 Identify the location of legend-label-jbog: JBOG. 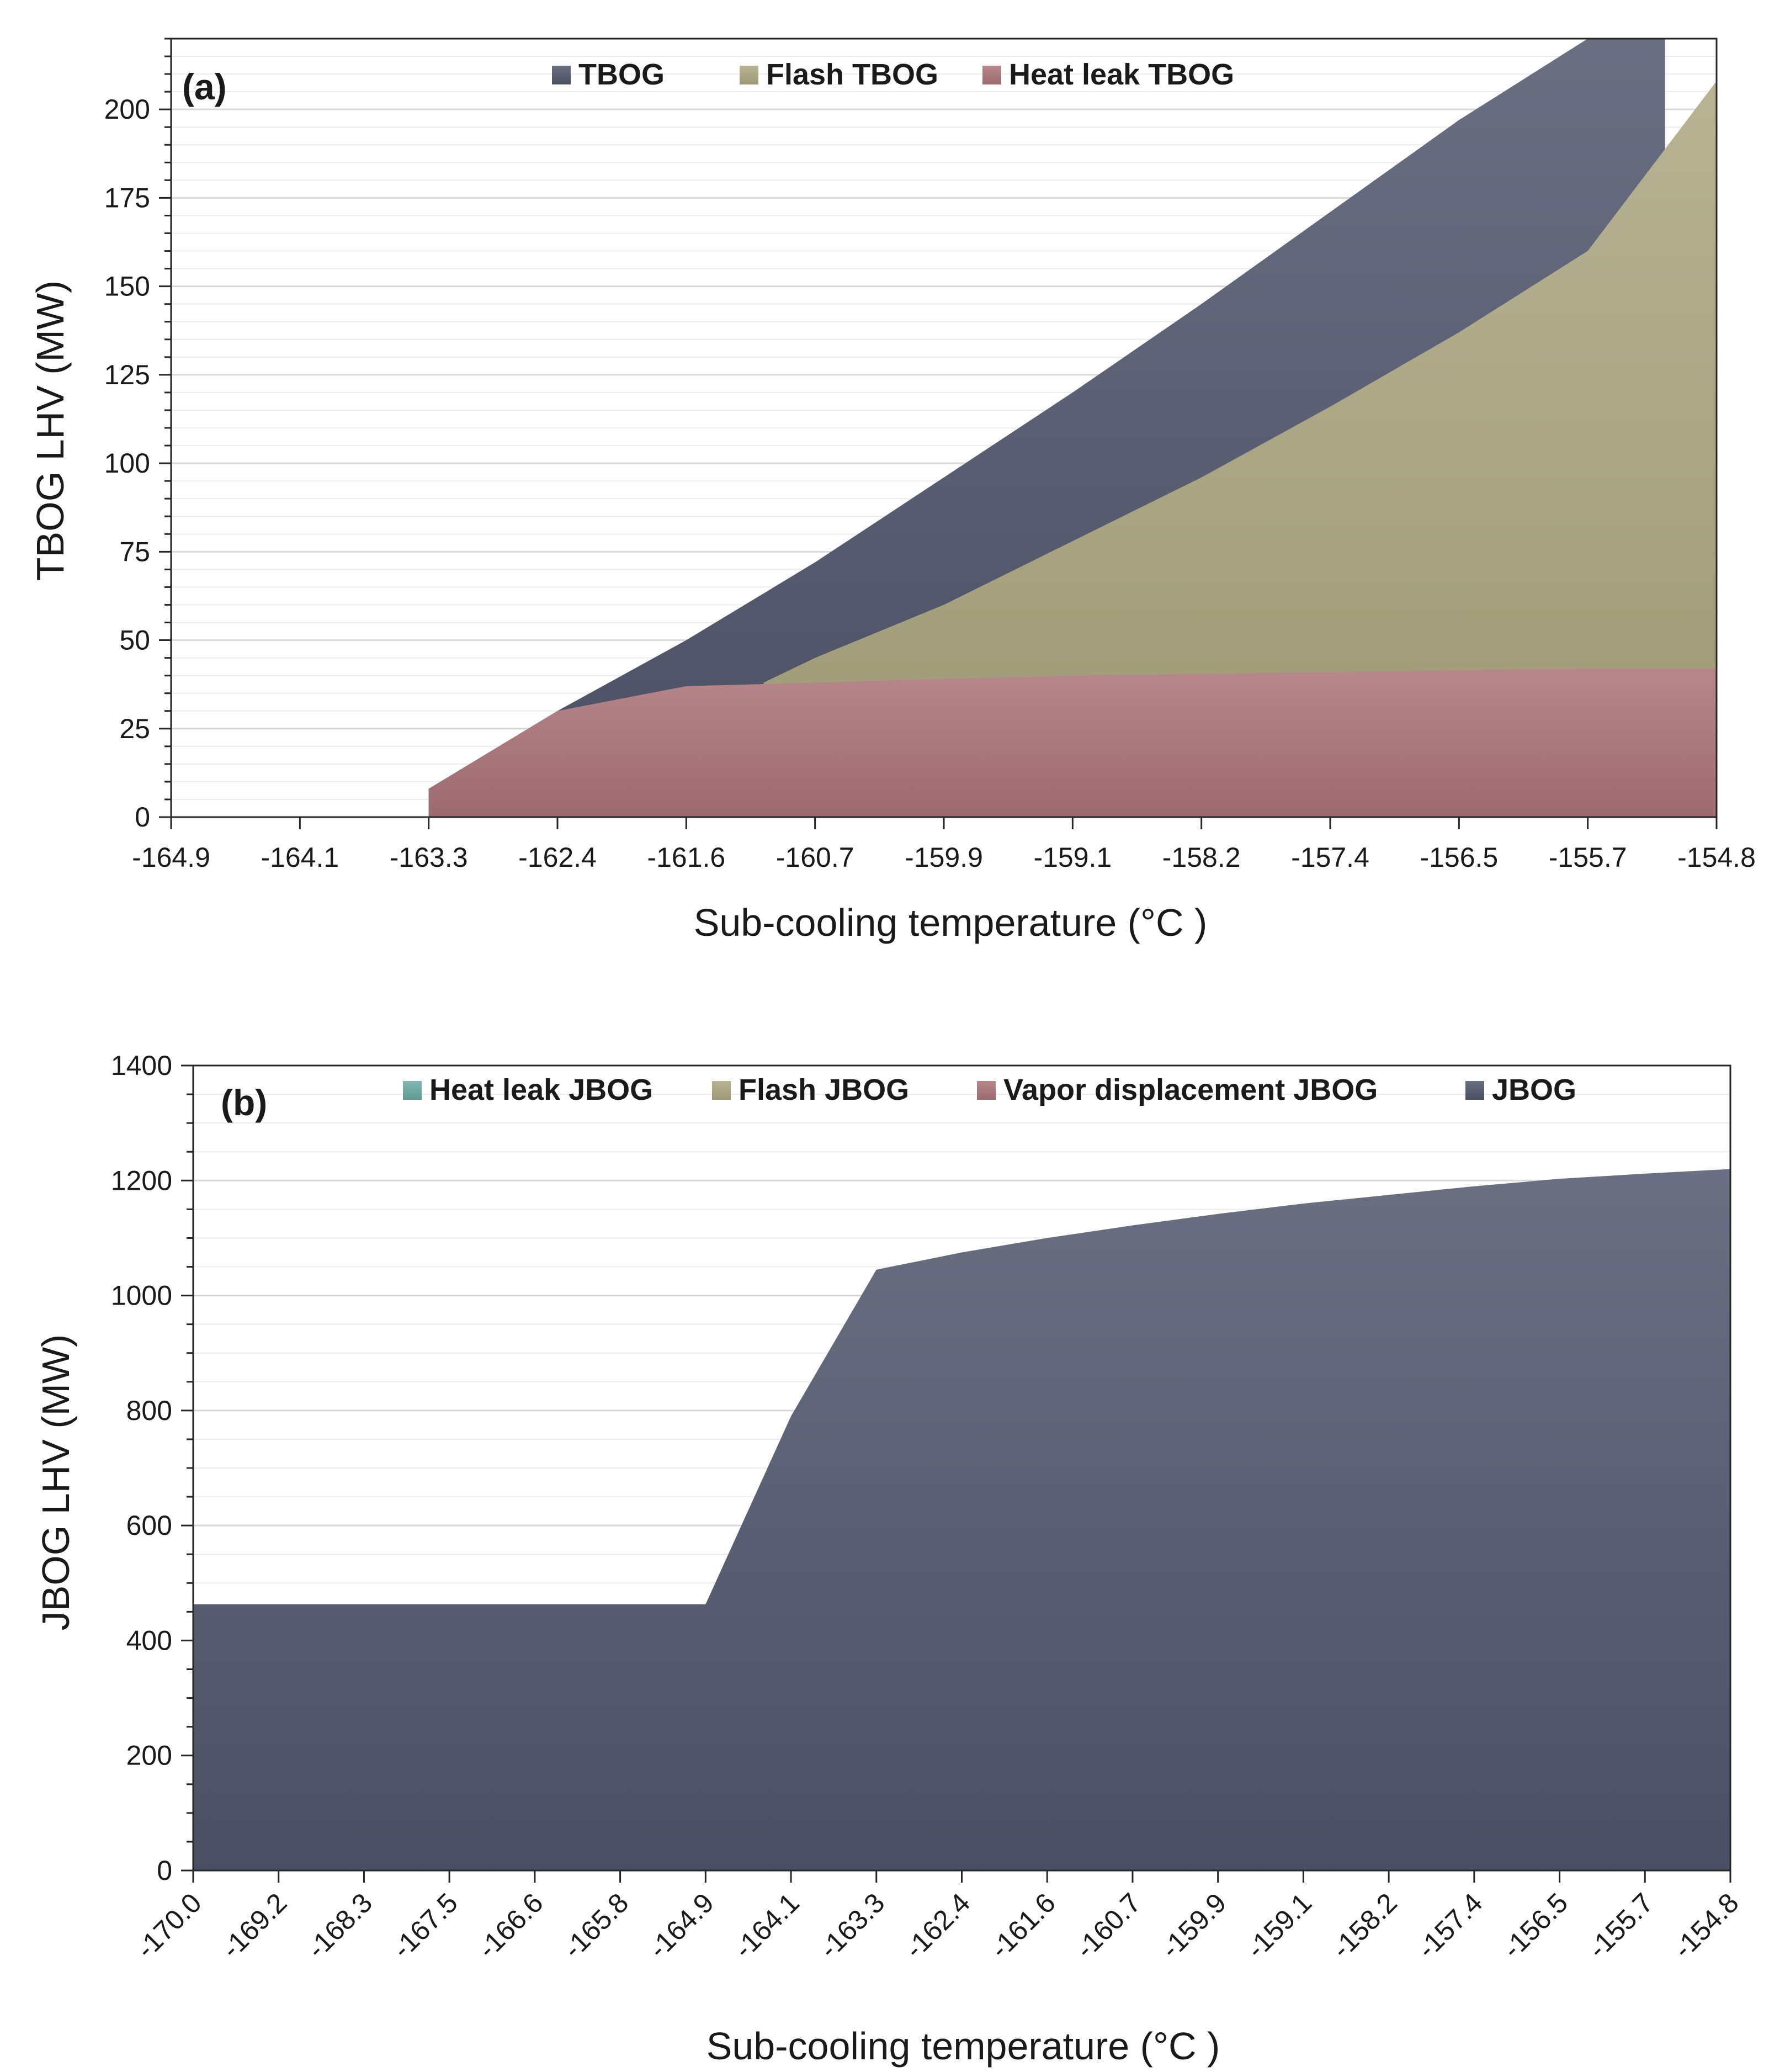
(1534, 1089).